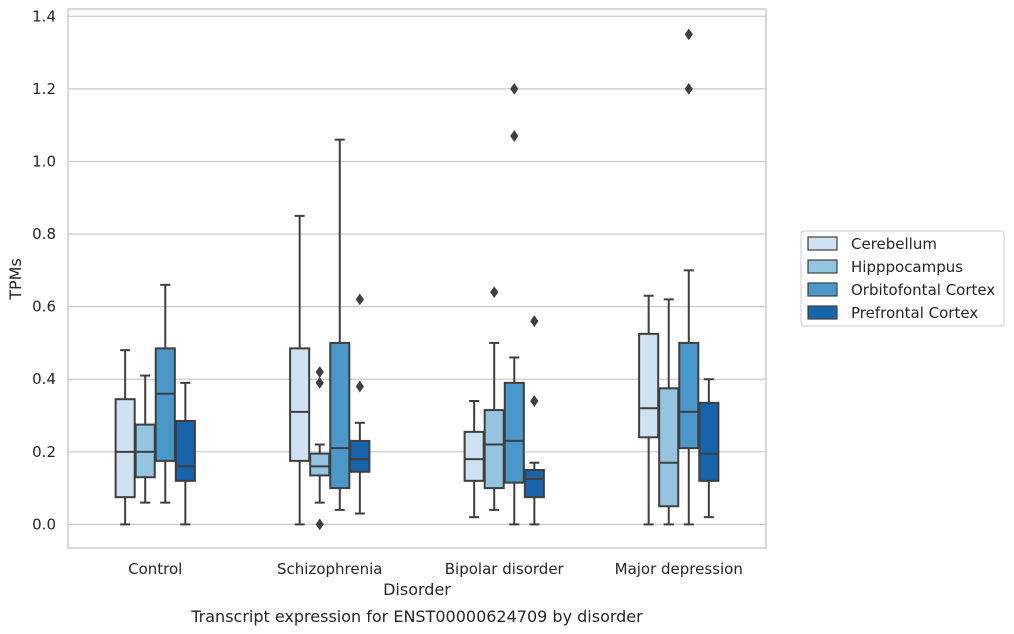 This screenshot has width=1014, height=634. What do you see at coordinates (679, 569) in the screenshot?
I see `x-tick-label: Major depression` at bounding box center [679, 569].